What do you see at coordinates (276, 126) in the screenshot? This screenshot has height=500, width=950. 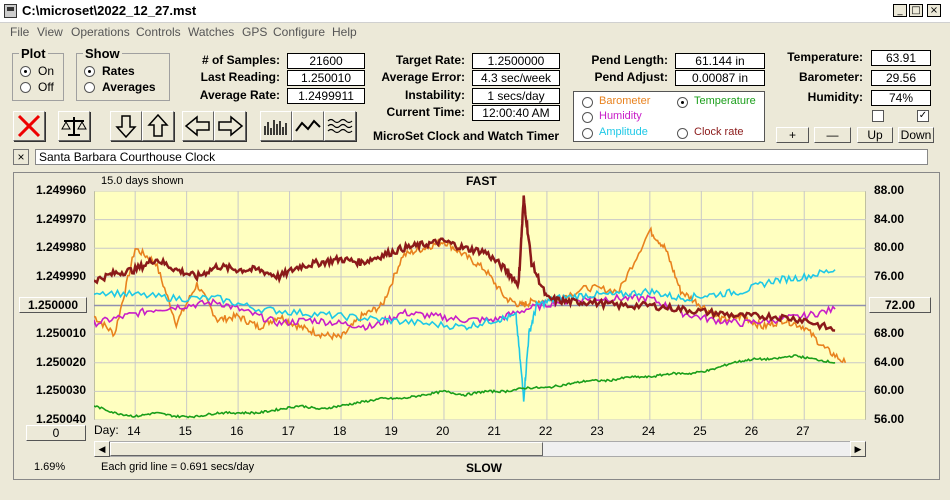 I see `bar-plot-button` at bounding box center [276, 126].